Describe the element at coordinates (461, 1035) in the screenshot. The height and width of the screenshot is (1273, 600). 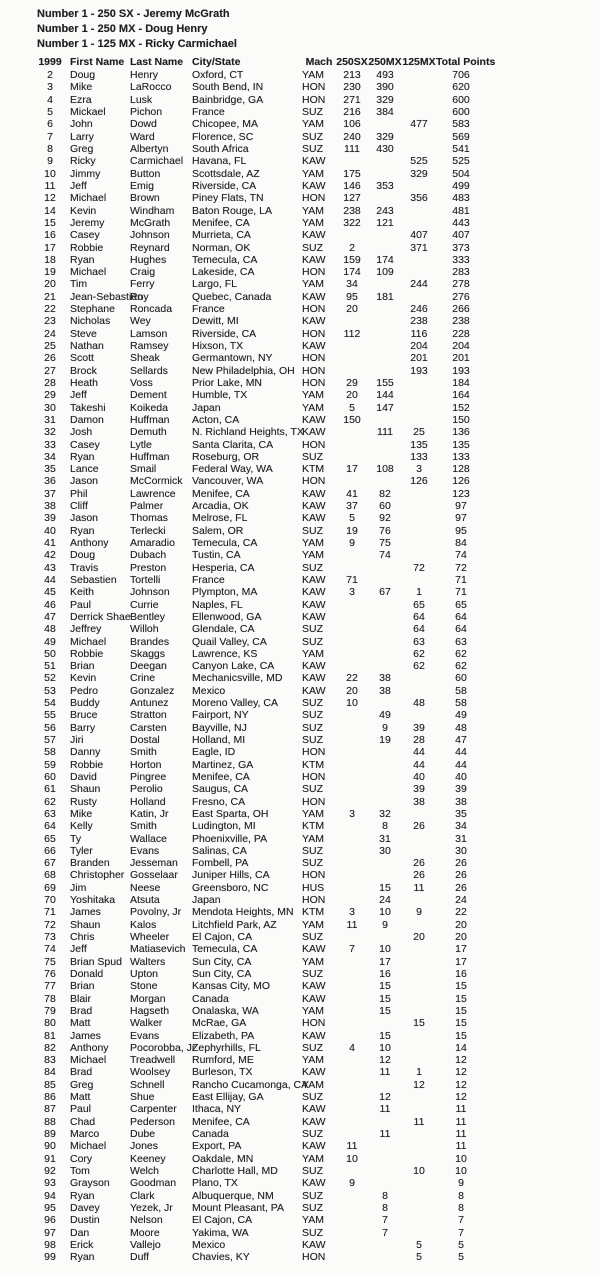
I see `cell-total-points: 15` at that location.